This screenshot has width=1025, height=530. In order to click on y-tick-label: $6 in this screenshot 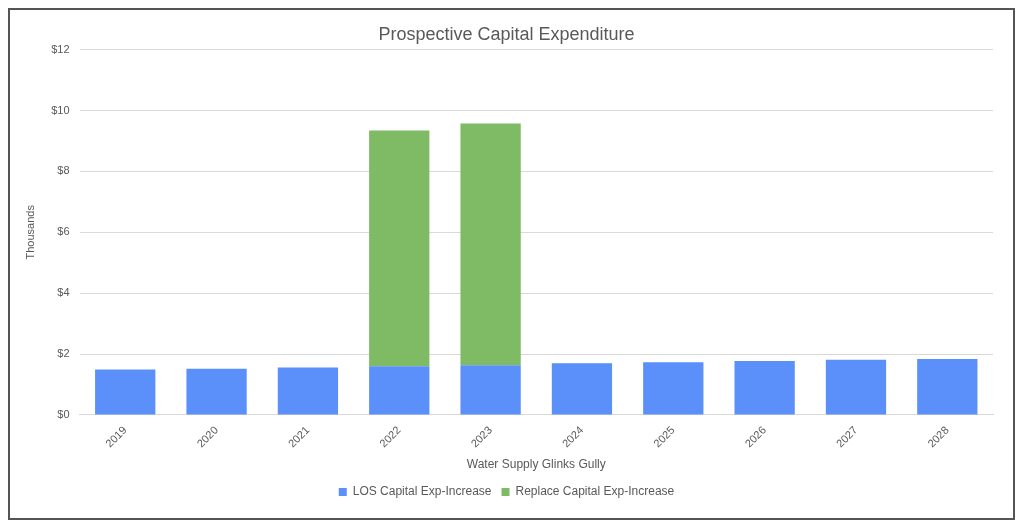, I will do `click(63, 231)`.